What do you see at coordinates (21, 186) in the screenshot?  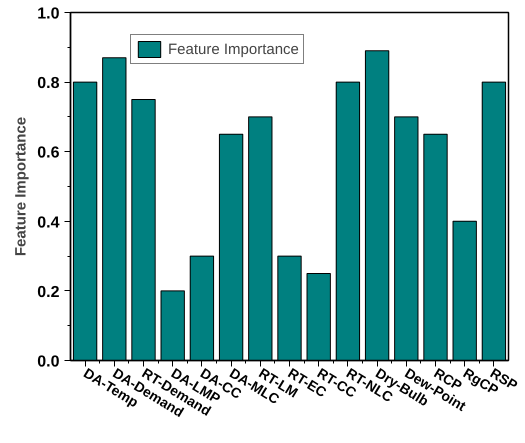 I see `y-axis-title: Feature Importance` at bounding box center [21, 186].